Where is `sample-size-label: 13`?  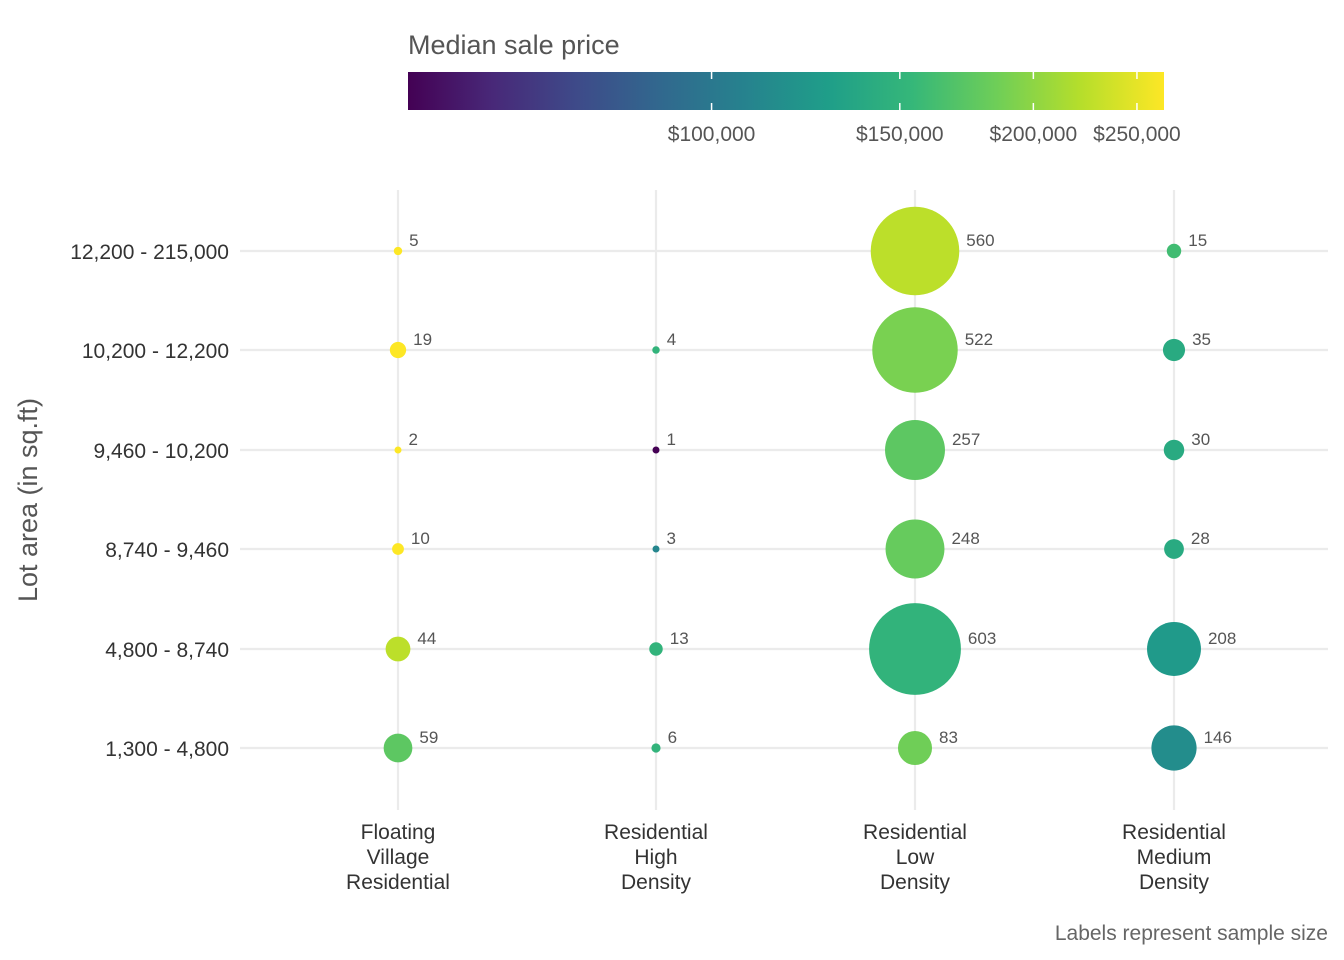
sample-size-label: 13 is located at coordinates (679, 638).